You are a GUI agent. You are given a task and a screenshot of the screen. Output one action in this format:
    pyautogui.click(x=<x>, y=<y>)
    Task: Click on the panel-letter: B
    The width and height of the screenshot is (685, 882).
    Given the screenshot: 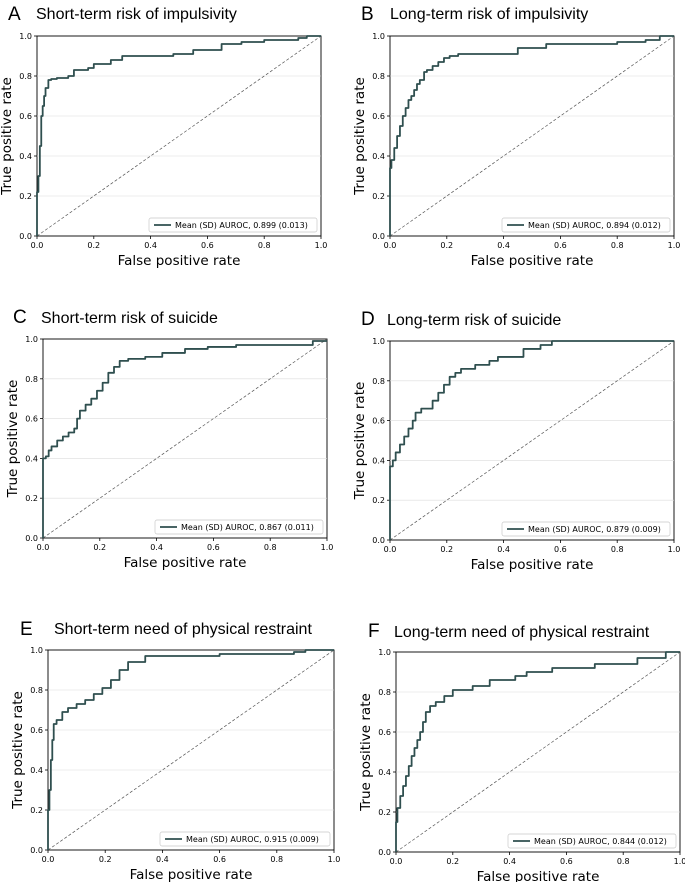 What is the action you would take?
    pyautogui.click(x=367, y=14)
    